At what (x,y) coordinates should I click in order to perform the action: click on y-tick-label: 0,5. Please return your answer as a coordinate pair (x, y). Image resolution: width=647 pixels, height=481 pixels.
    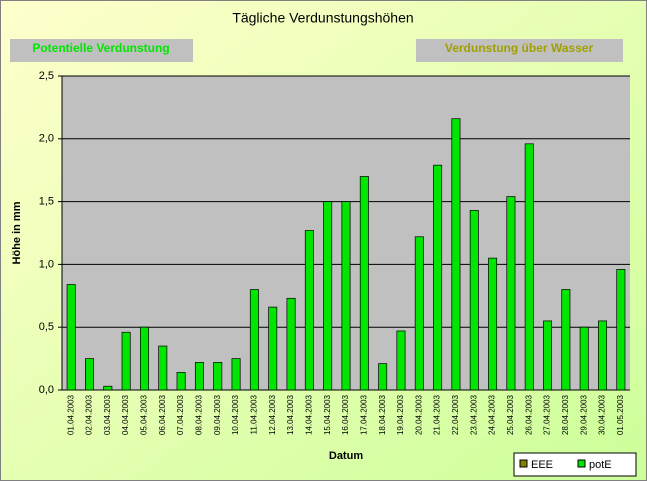
    Looking at the image, I should click on (46, 327).